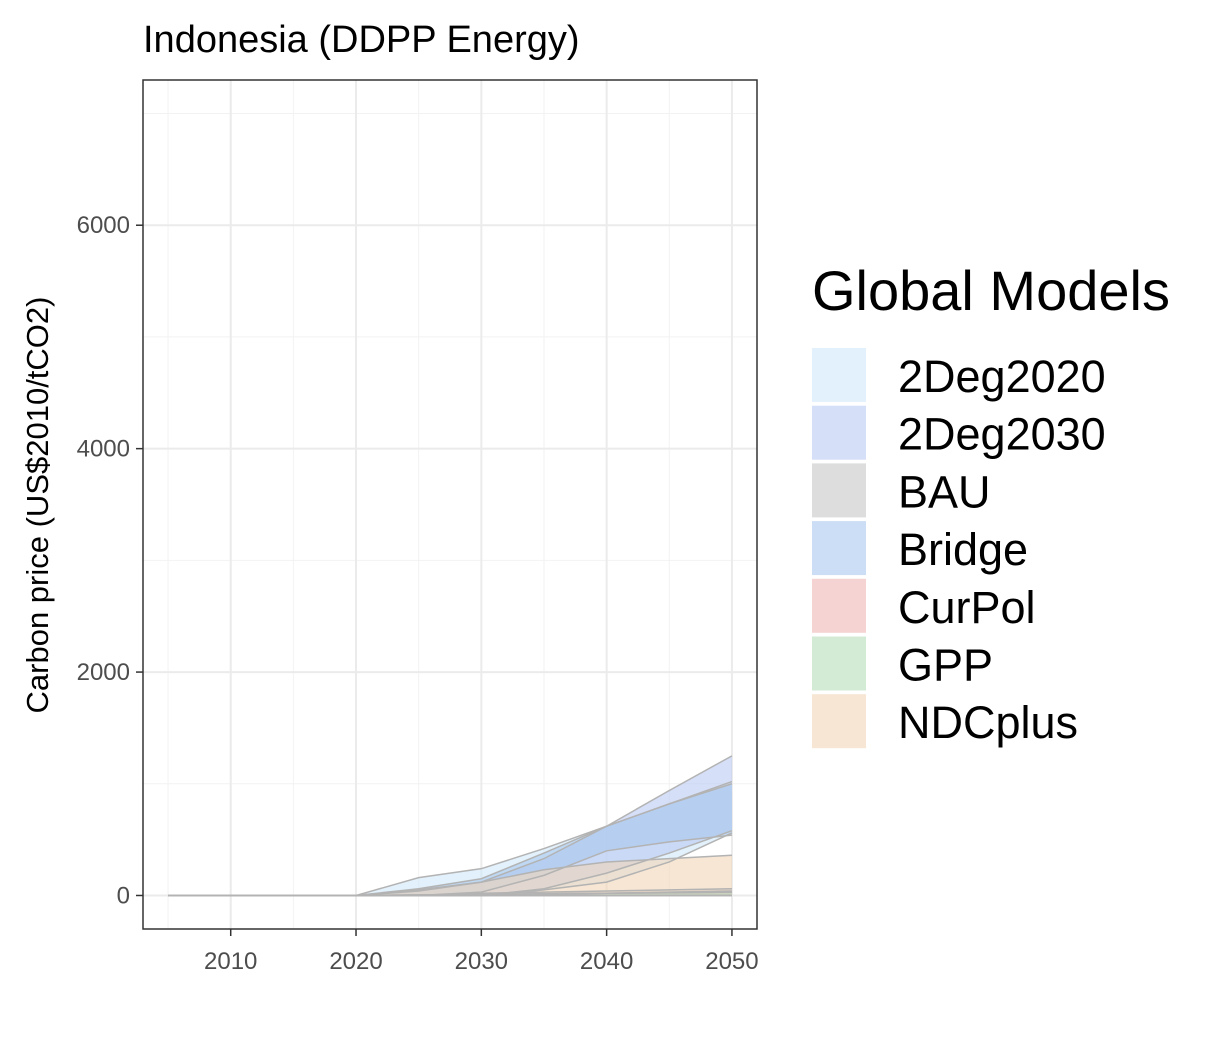  I want to click on legend-label: BAU, so click(944, 491).